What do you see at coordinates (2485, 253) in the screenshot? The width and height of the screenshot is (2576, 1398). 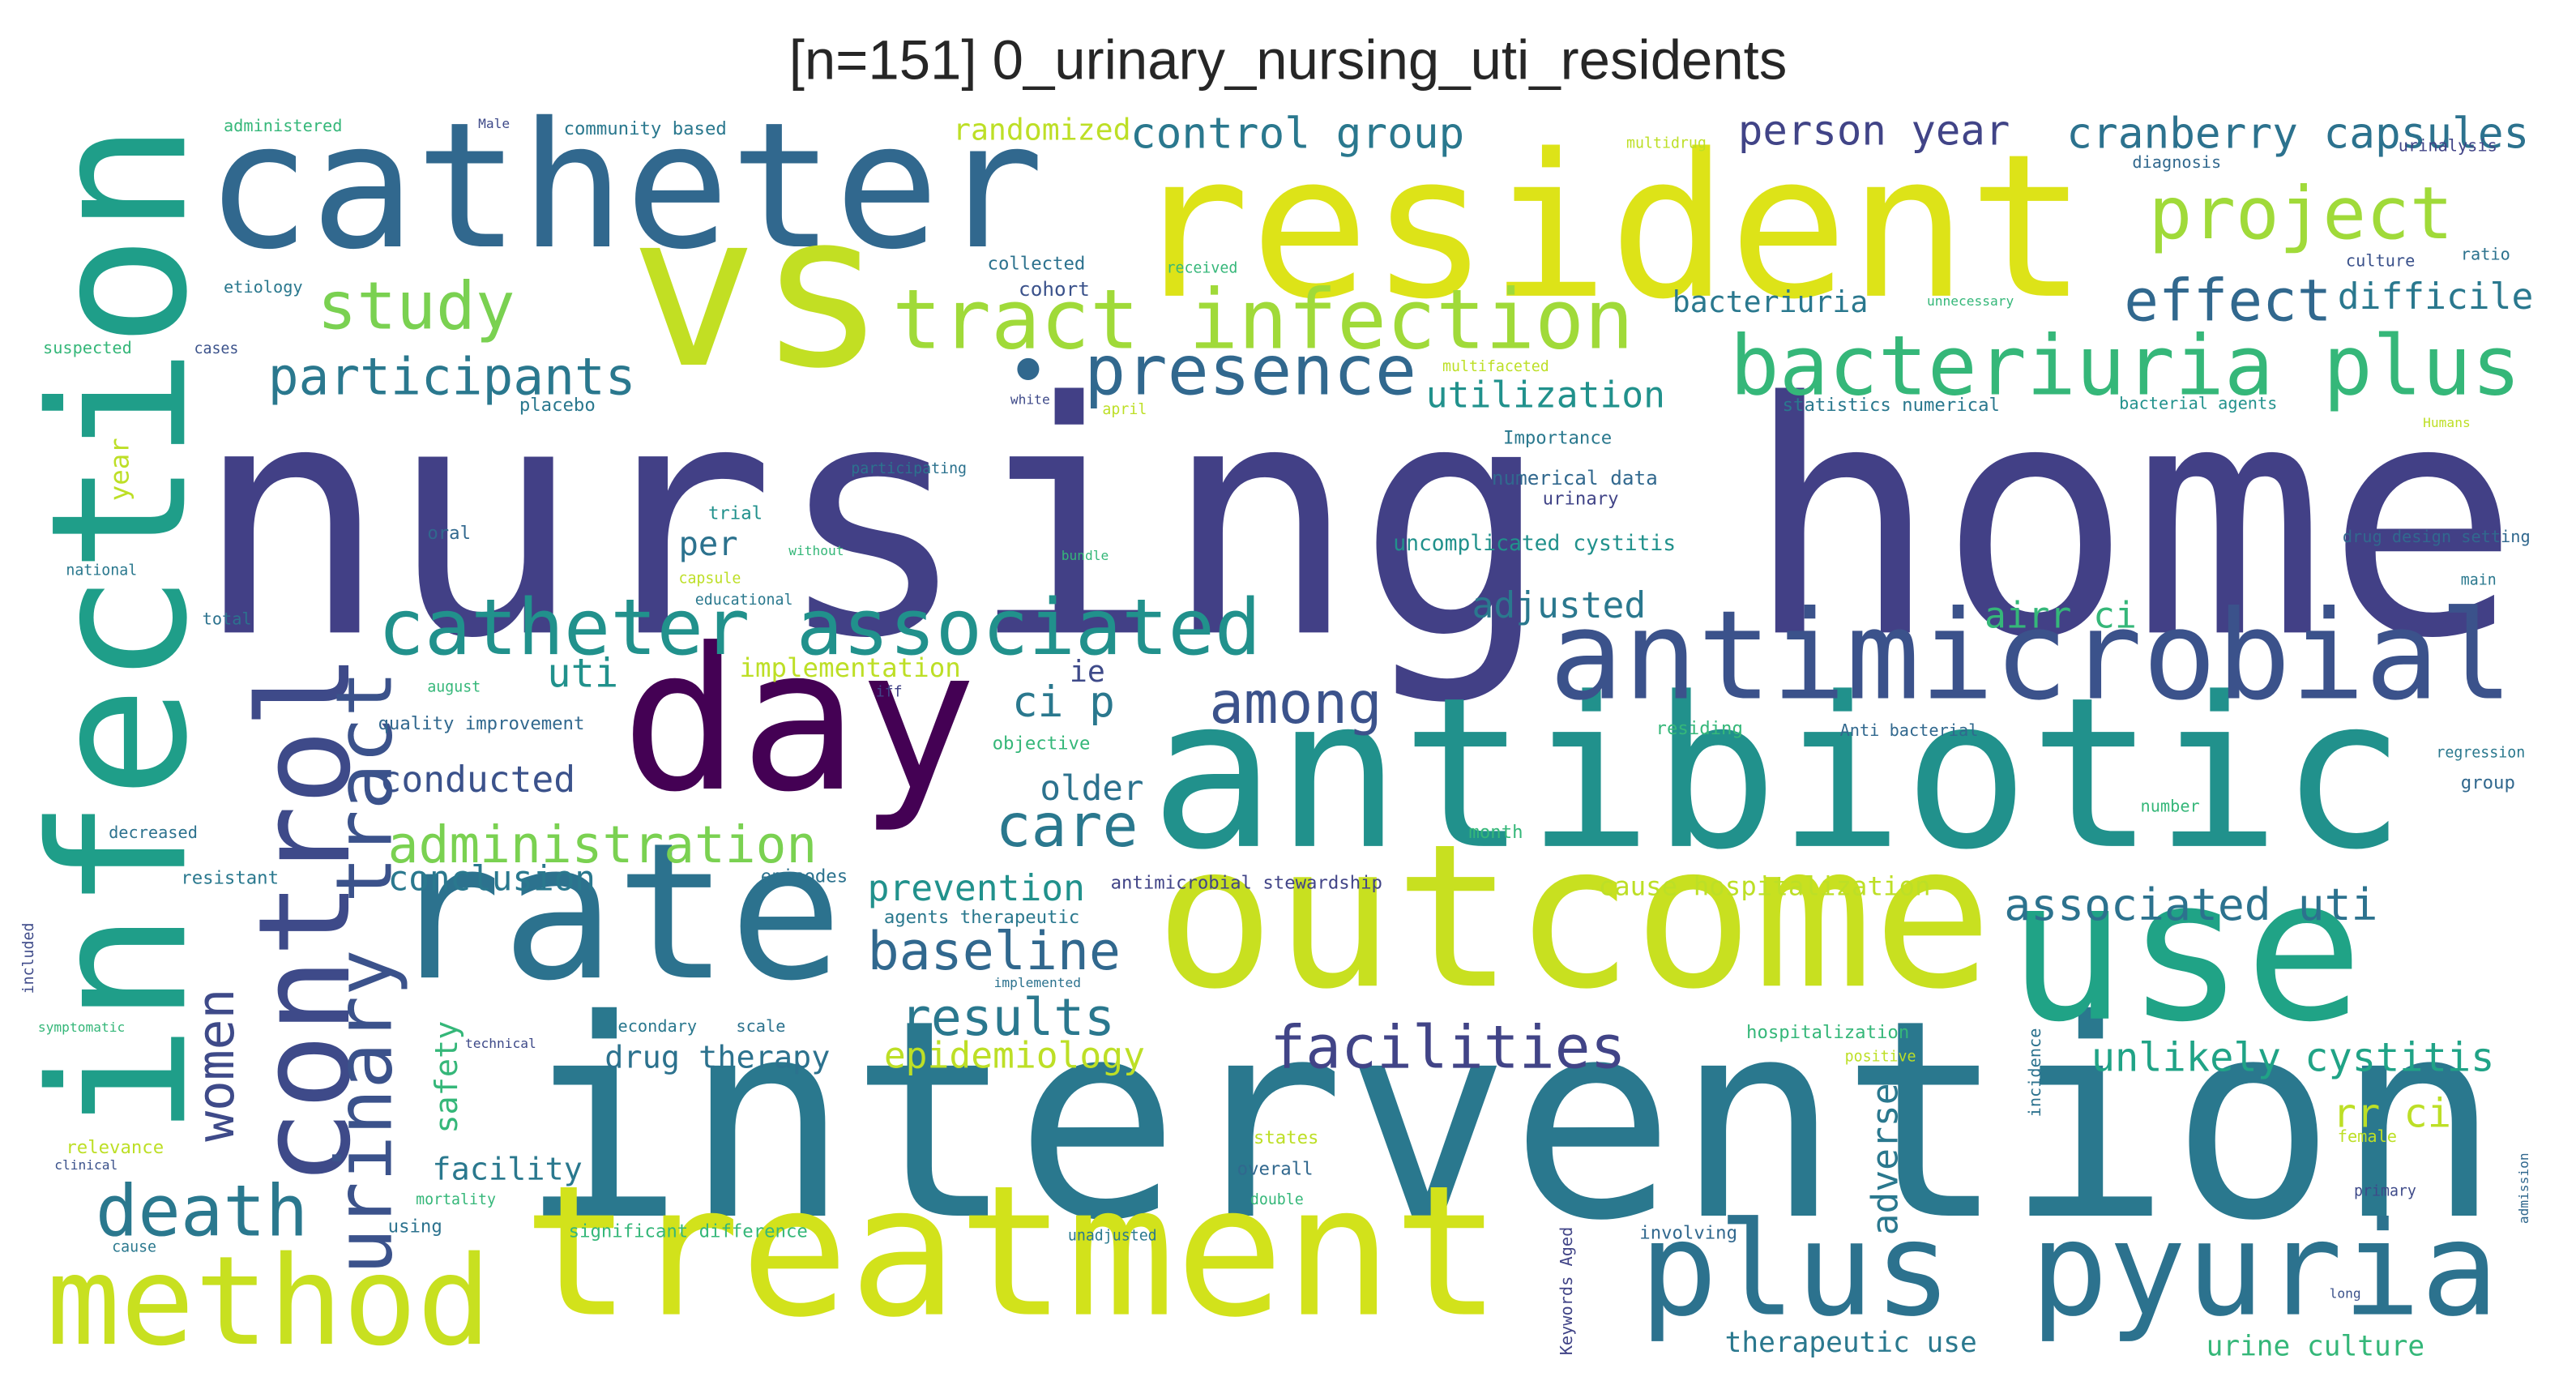 I see `word: ratio` at bounding box center [2485, 253].